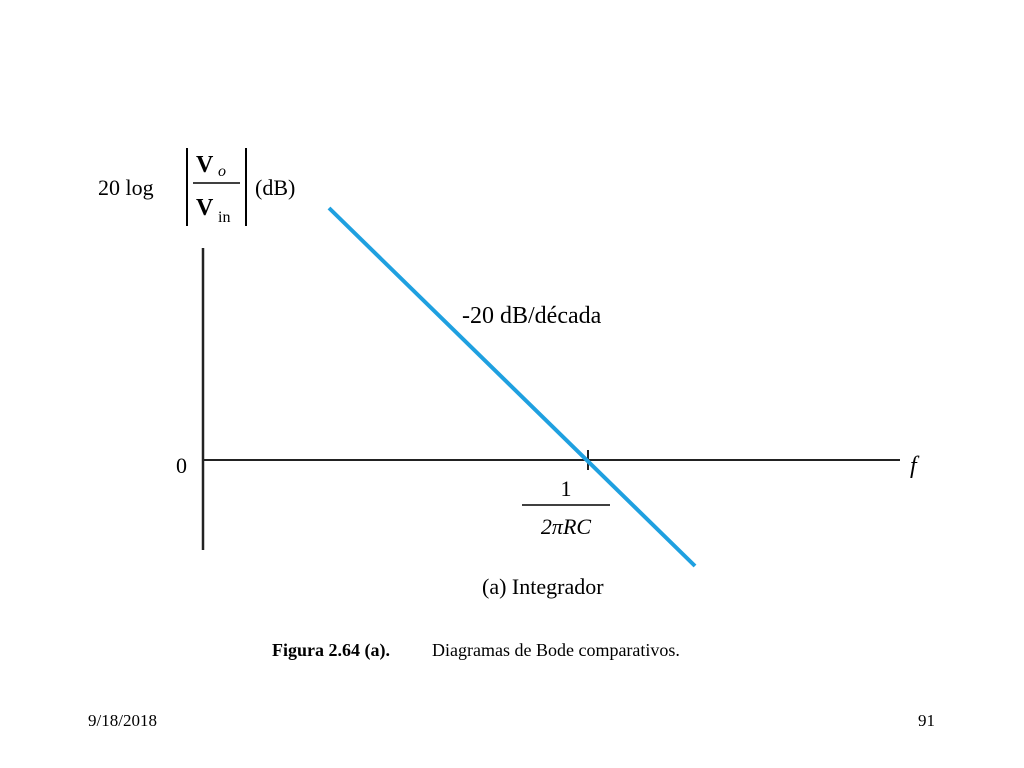 The height and width of the screenshot is (768, 1024). I want to click on figure-number: Figura 2.64 (a)., so click(331, 650).